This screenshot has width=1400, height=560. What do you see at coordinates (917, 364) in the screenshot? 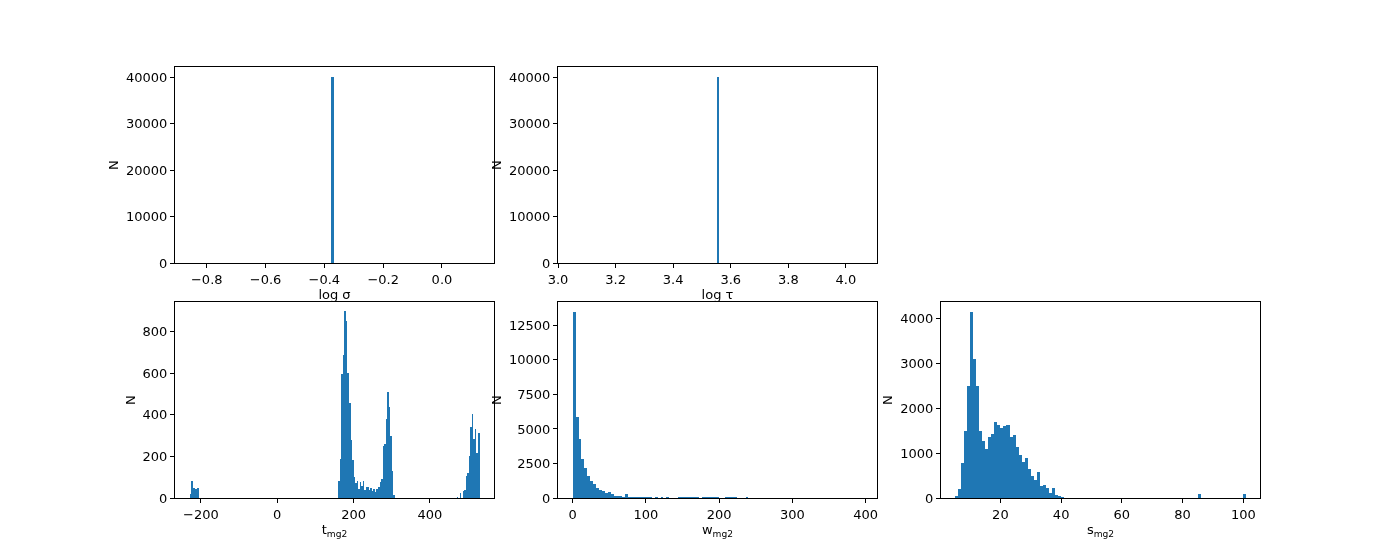
I see `y-tick-label: 3000` at bounding box center [917, 364].